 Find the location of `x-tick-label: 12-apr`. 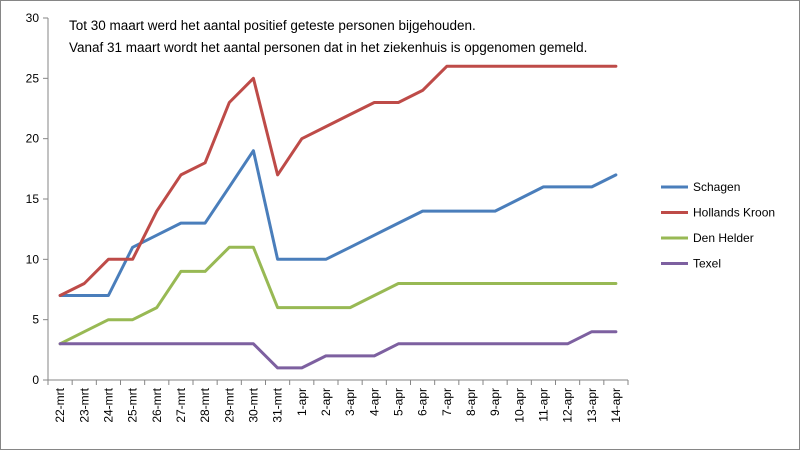

x-tick-label: 12-apr is located at coordinates (568, 405).